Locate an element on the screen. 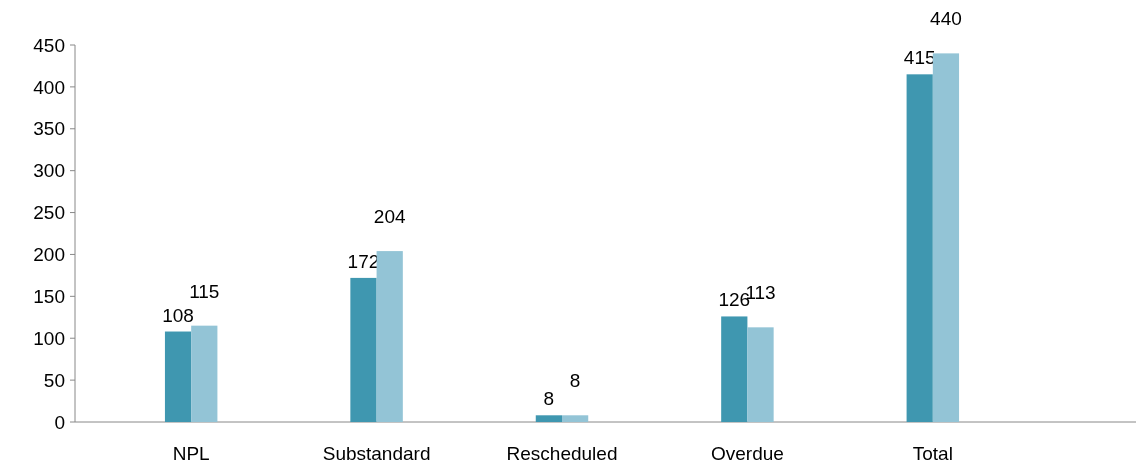 Image resolution: width=1146 pixels, height=469 pixels. y-tick-label: 350 is located at coordinates (49, 129).